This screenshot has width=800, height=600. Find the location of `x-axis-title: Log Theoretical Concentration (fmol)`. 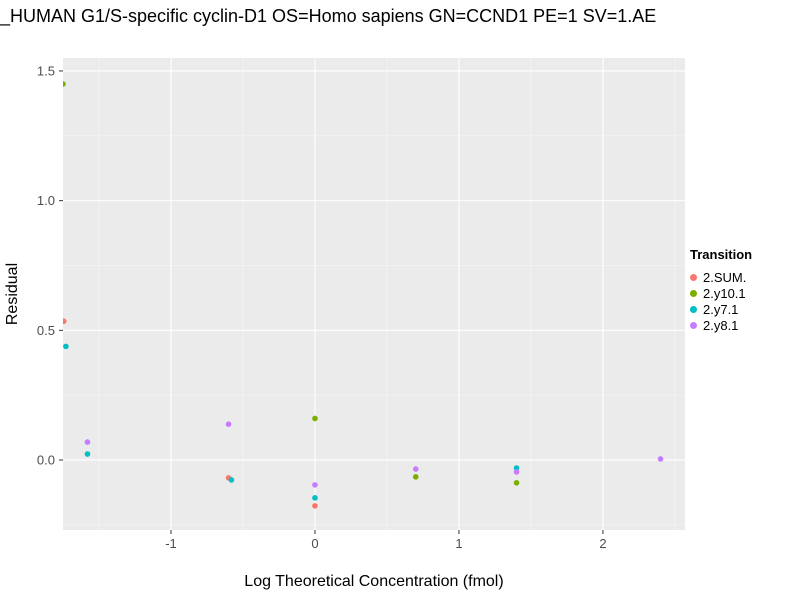

x-axis-title: Log Theoretical Concentration (fmol) is located at coordinates (373, 581).